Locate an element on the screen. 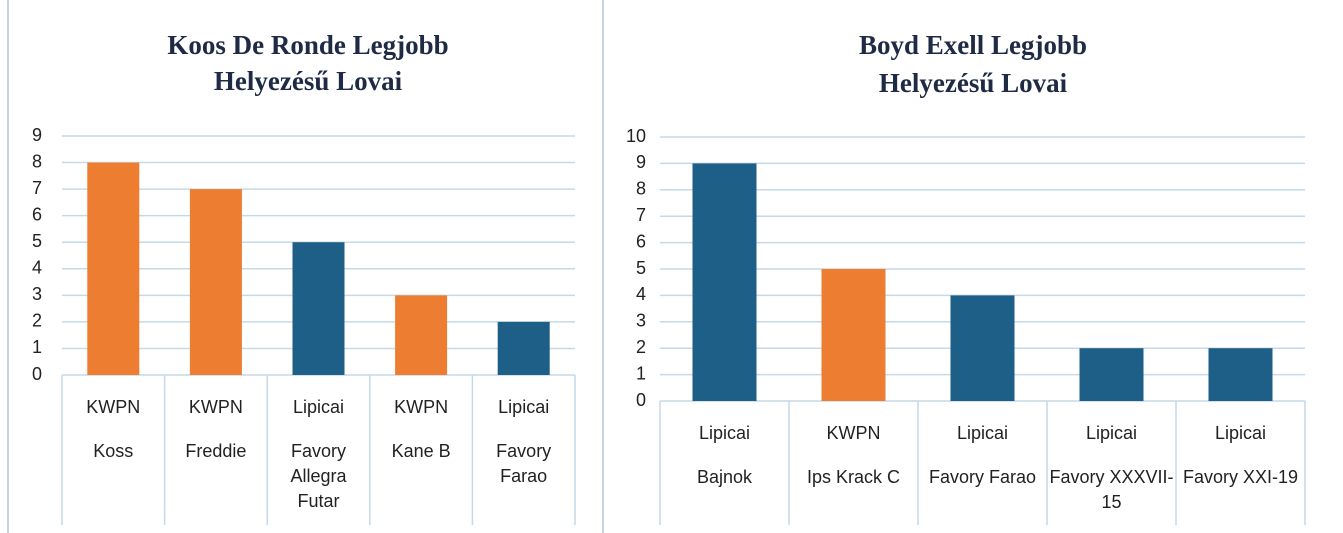 Image resolution: width=1343 pixels, height=533 pixels. x-tick-label-box: Favory Allegra Futar is located at coordinates (318, 476).